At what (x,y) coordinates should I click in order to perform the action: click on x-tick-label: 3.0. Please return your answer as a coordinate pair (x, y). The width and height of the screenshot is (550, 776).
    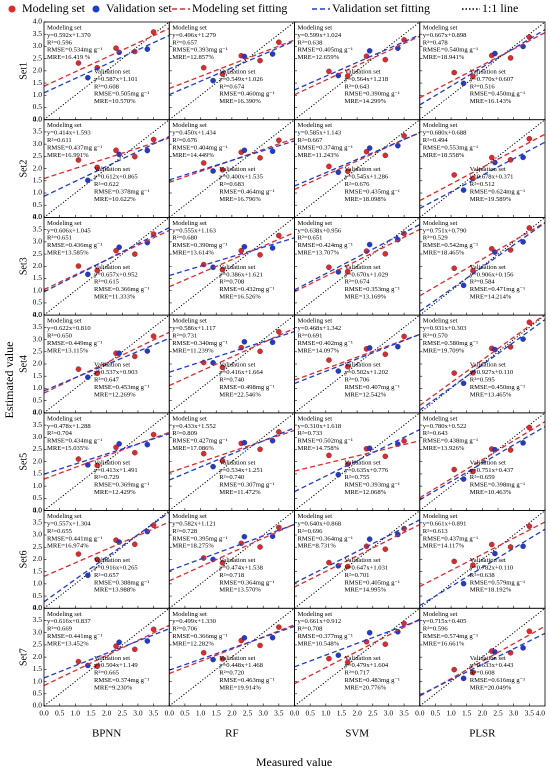
    Looking at the image, I should click on (389, 713).